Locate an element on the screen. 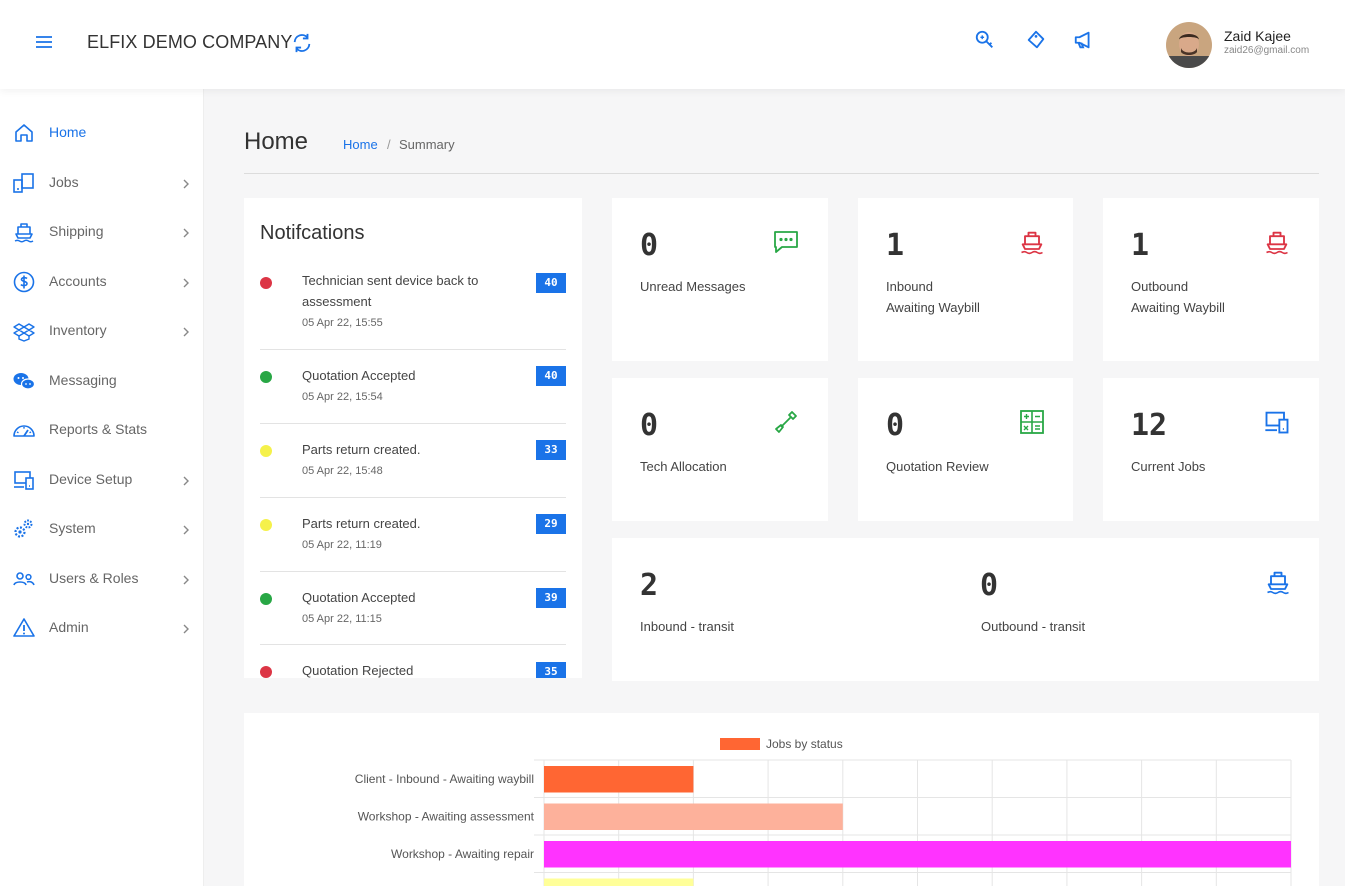  notification-item: Quotation Accepted 05 Apr 22, 15:54 40 is located at coordinates (413, 385).